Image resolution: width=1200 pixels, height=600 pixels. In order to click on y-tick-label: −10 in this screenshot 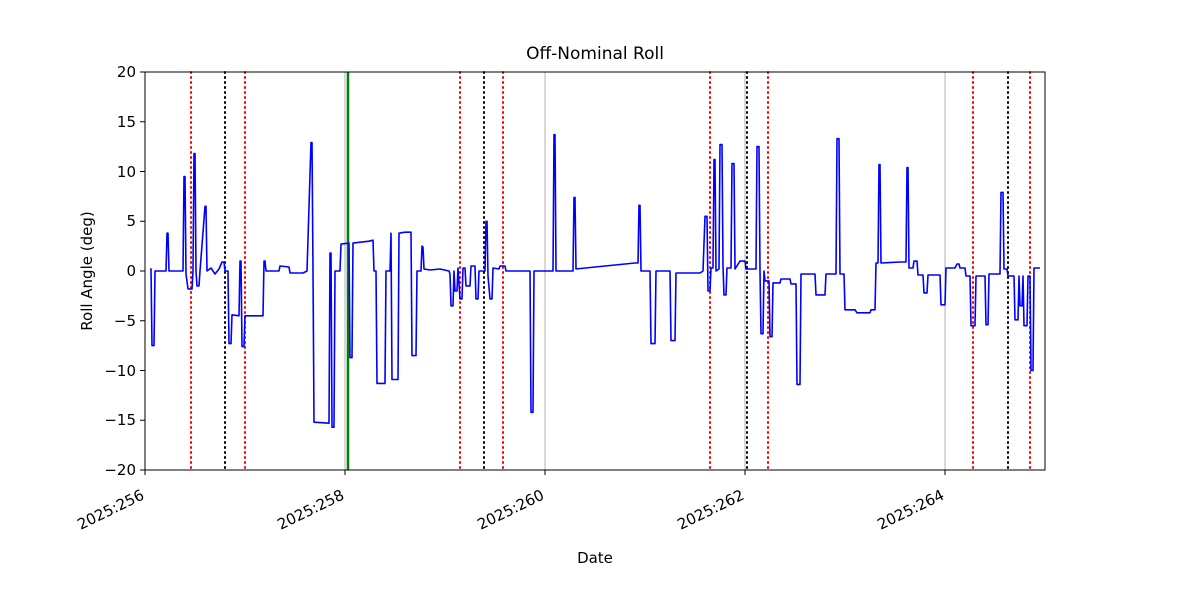, I will do `click(120, 370)`.